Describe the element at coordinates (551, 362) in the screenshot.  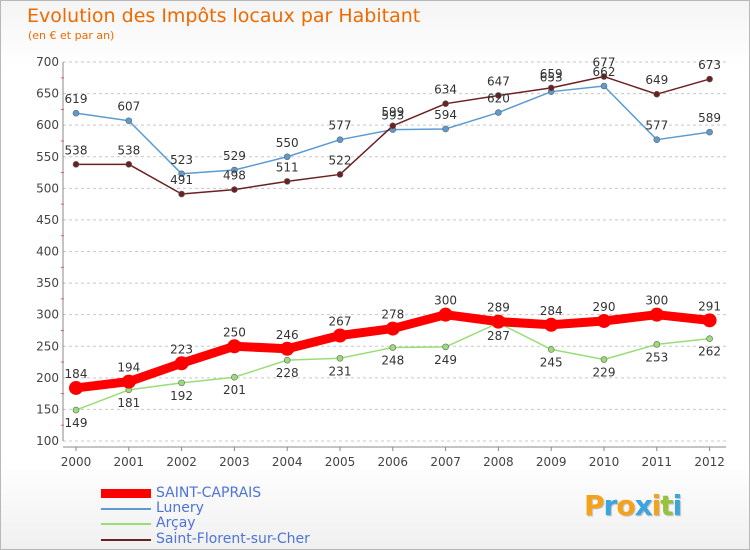
I see `data-label: 245` at that location.